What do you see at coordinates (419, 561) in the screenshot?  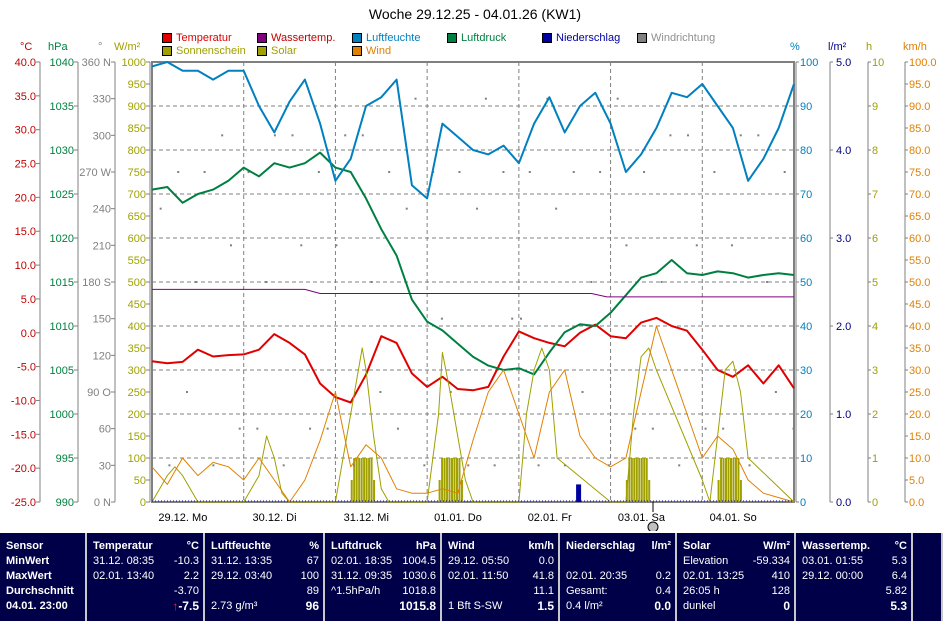 I see `press-min: 1004.5` at bounding box center [419, 561].